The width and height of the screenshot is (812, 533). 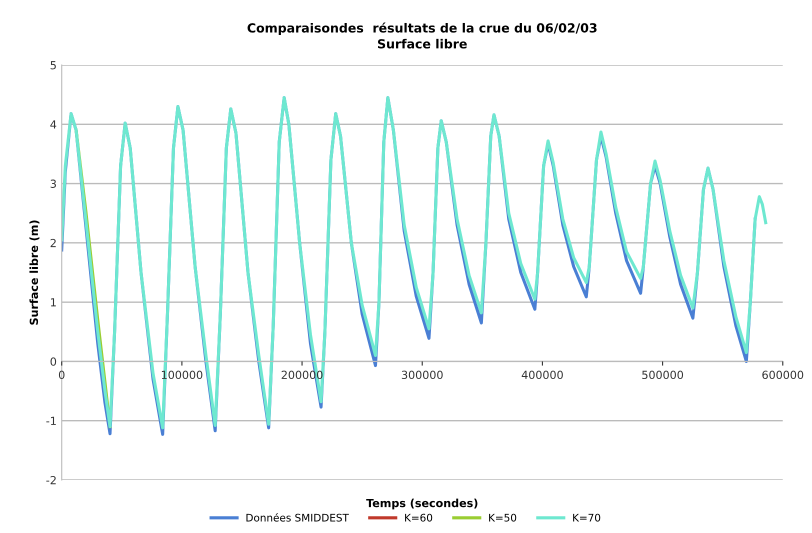 What do you see at coordinates (53, 361) in the screenshot?
I see `y-tick-label: 0` at bounding box center [53, 361].